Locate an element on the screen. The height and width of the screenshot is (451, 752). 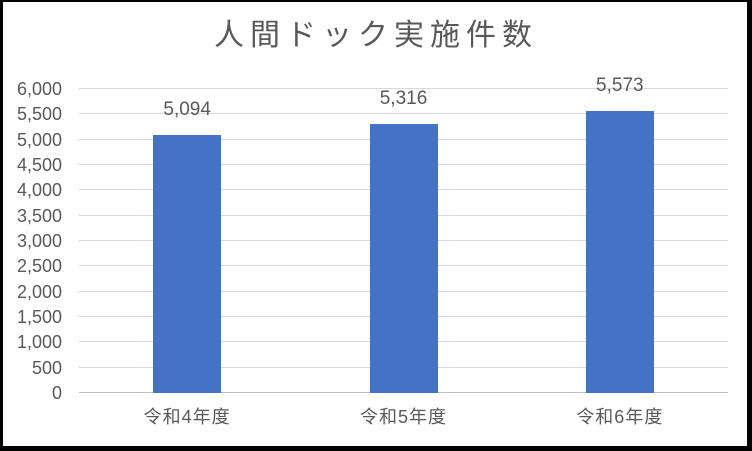
bar-令和6年度 is located at coordinates (619, 251).